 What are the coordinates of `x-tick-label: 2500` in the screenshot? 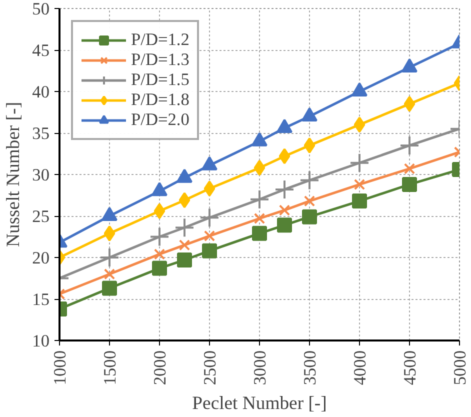 It's located at (210, 368).